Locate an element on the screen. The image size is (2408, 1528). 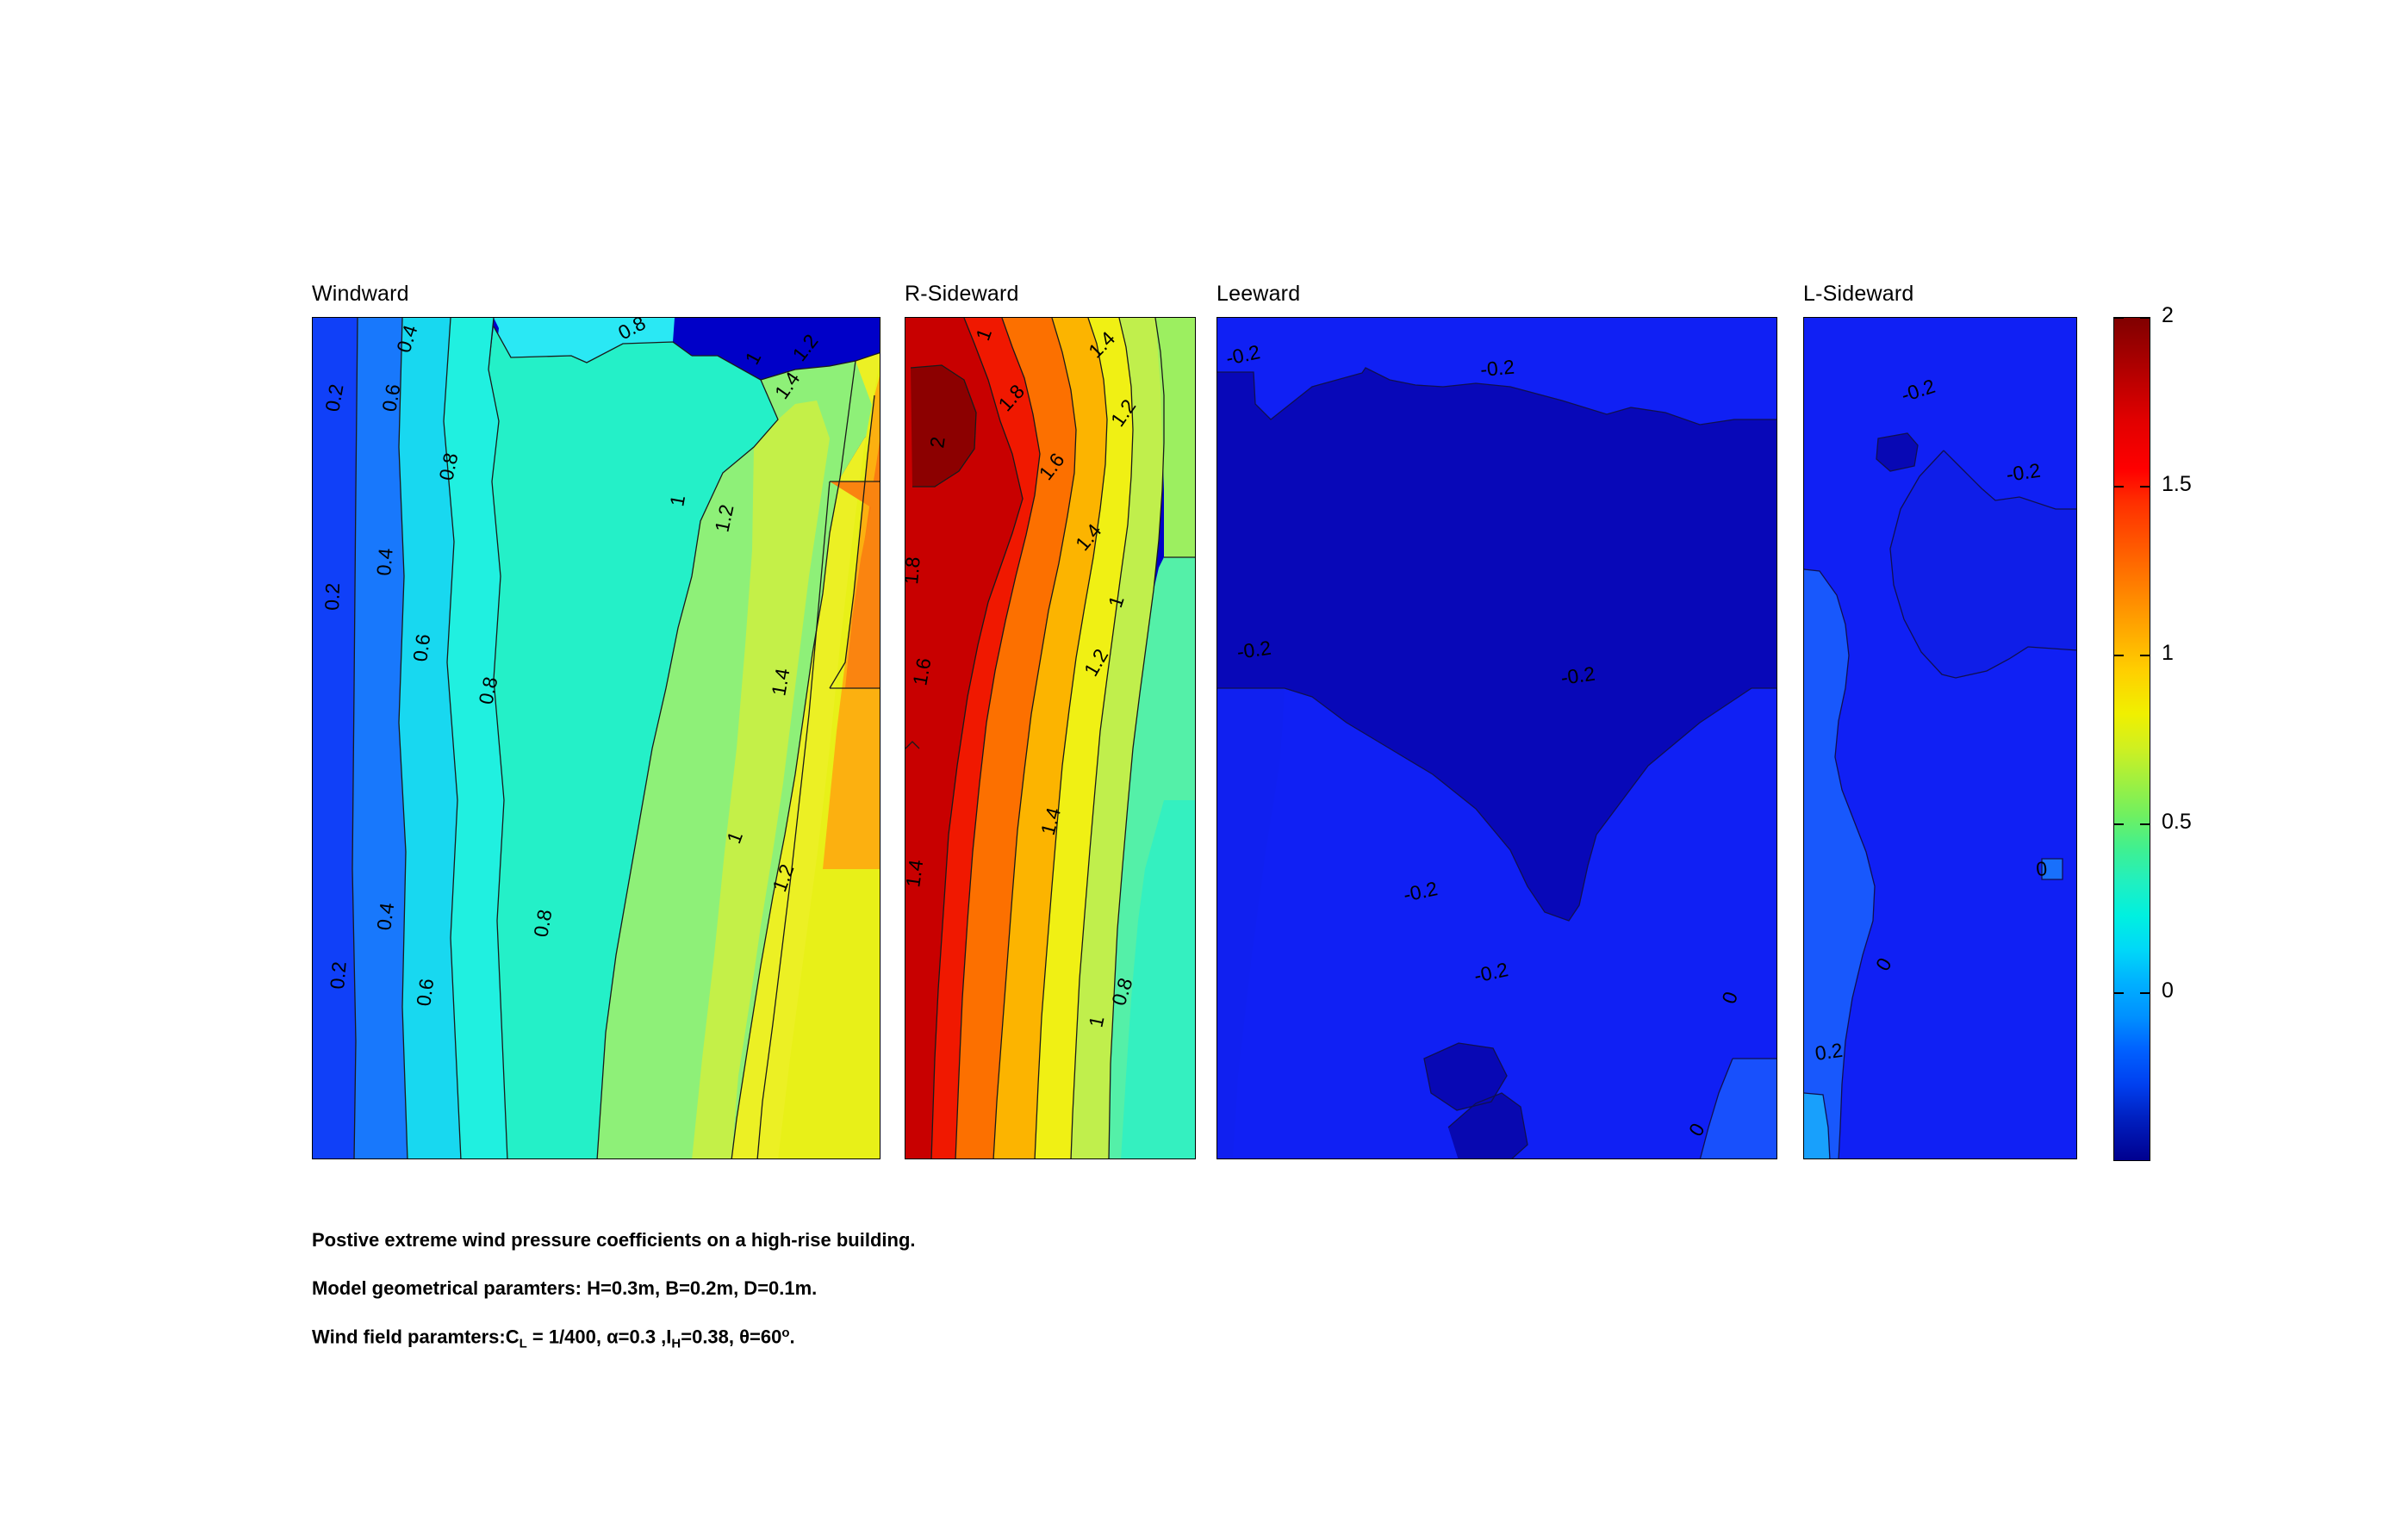
r-sideward-fill-bands is located at coordinates (1050, 738).